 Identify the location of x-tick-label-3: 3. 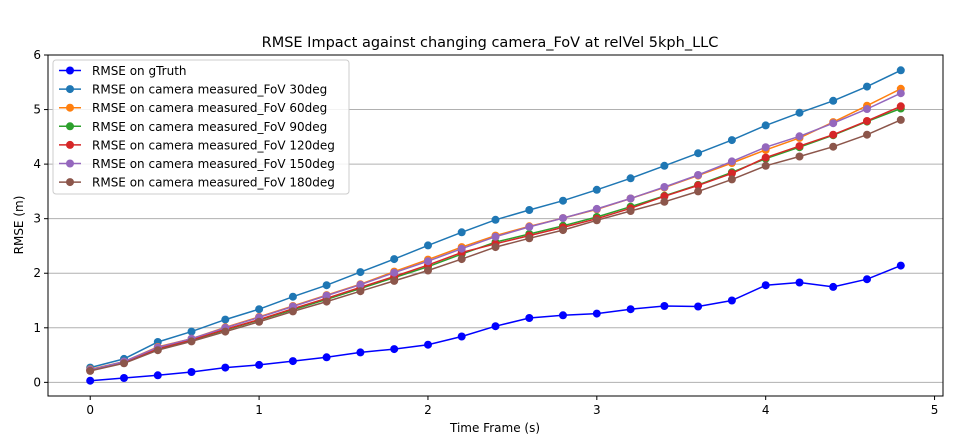
(597, 410).